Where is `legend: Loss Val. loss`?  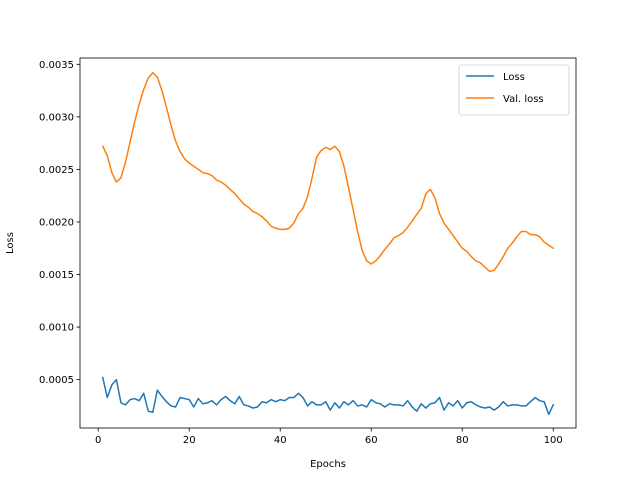
legend: Loss Val. loss is located at coordinates (514, 90).